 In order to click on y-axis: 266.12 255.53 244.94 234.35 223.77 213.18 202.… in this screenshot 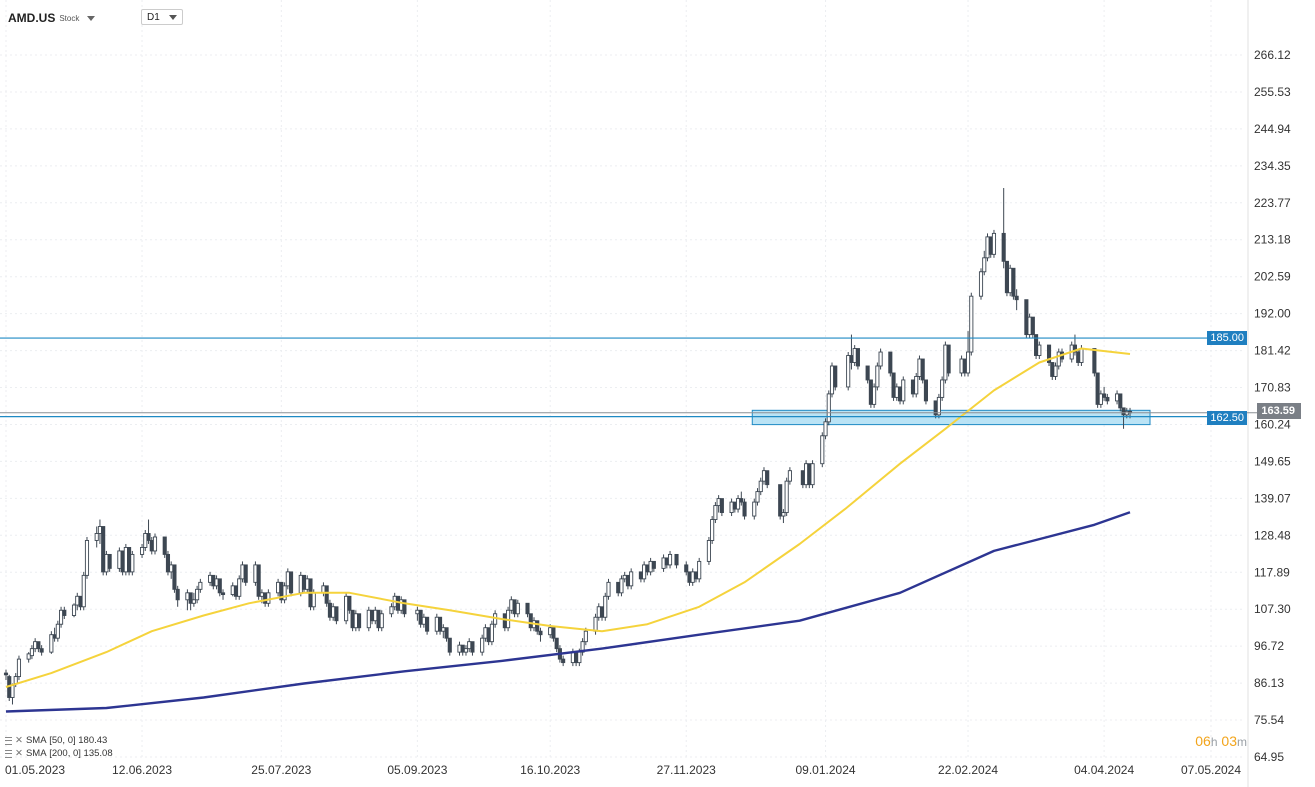, I will do `click(1272, 406)`.